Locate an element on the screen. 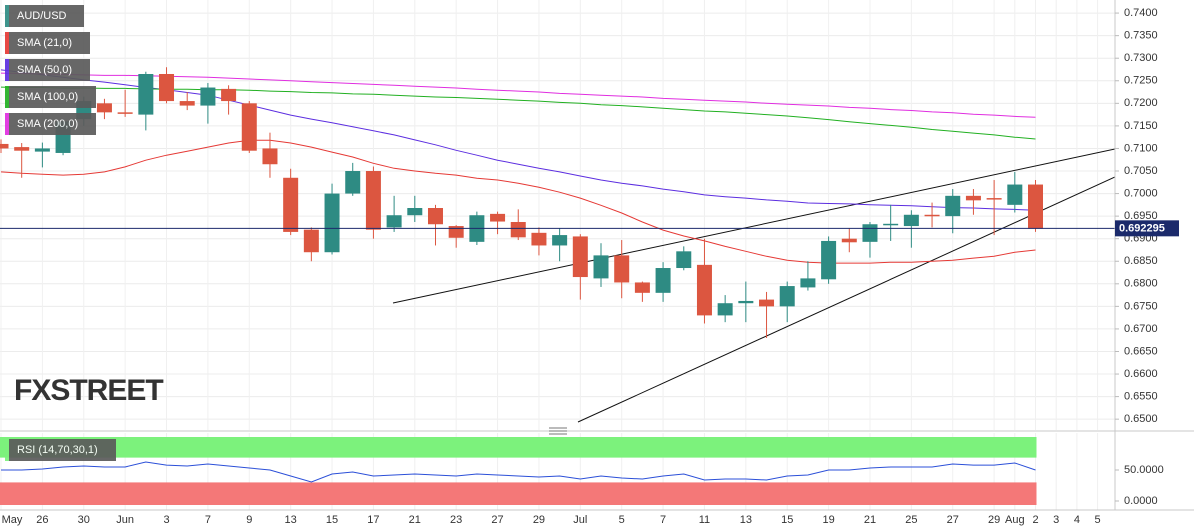  y-tick-label: 0.7150 is located at coordinates (1141, 126).